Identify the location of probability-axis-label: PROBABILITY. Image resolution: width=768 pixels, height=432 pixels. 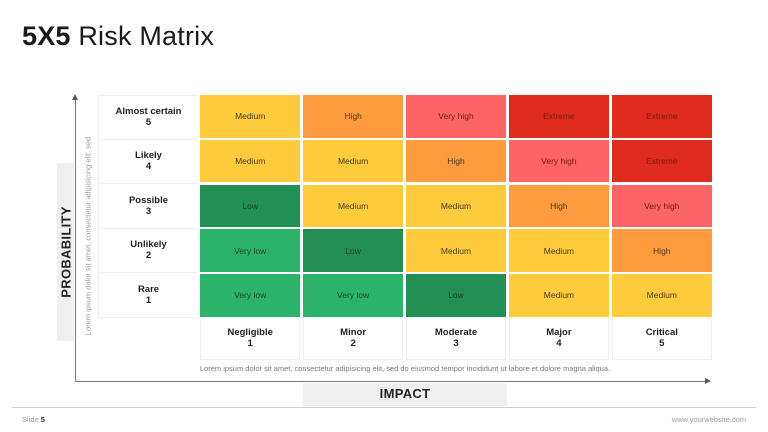
(66, 252).